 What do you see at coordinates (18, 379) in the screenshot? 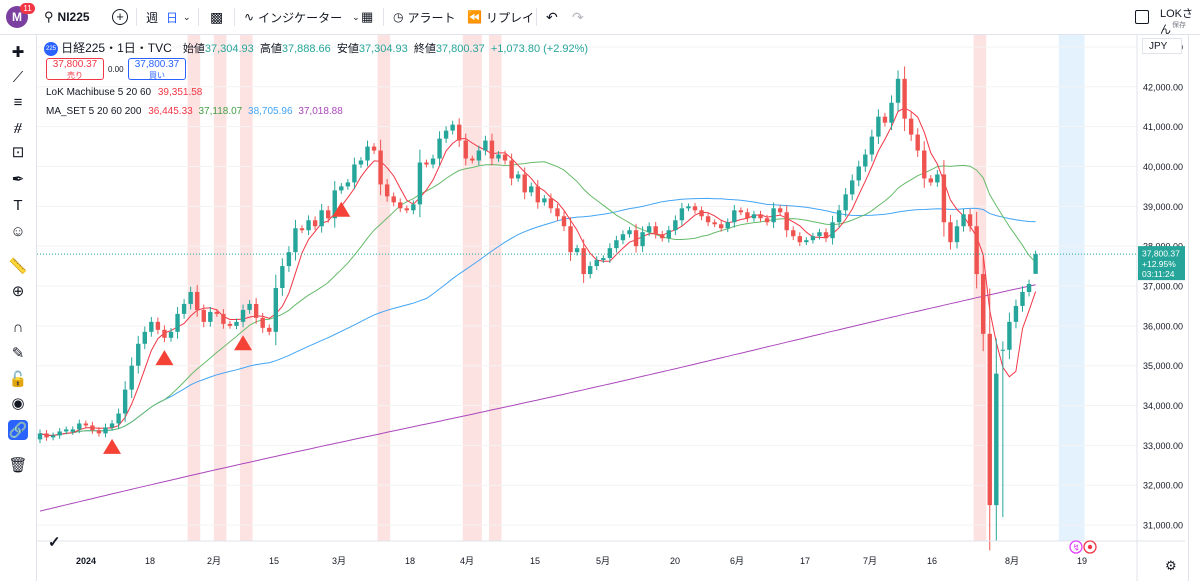
I see `lock-tool: 🔓` at bounding box center [18, 379].